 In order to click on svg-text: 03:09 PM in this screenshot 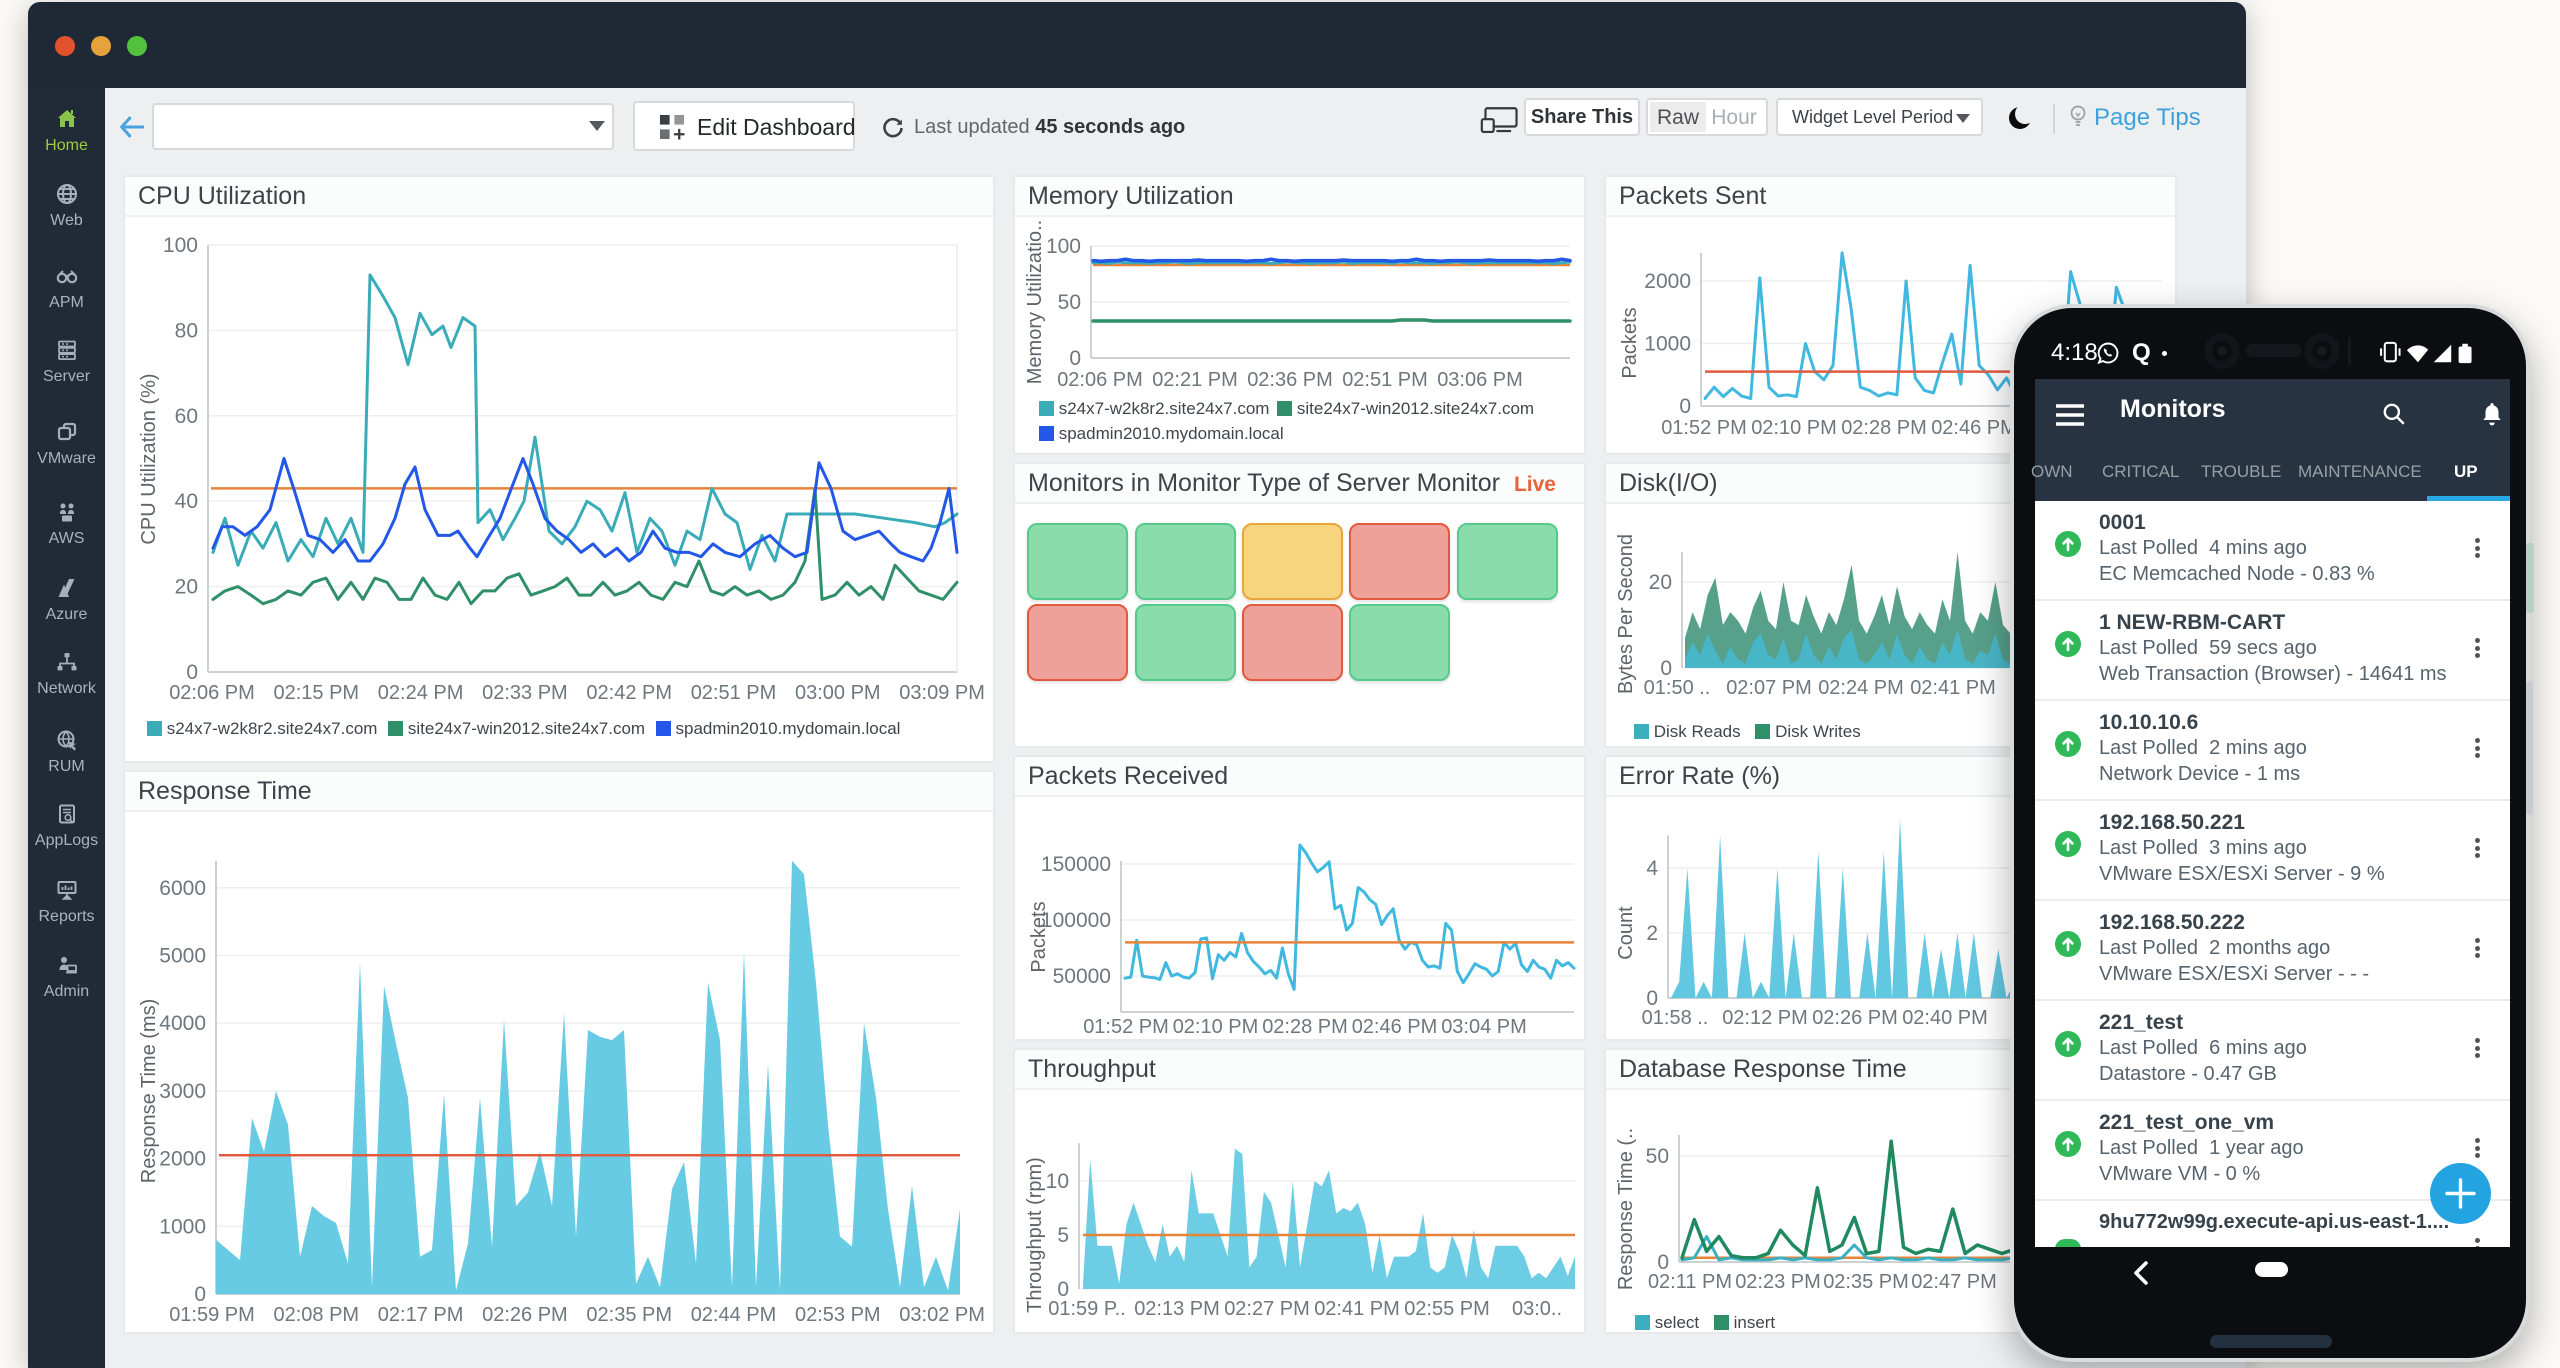, I will do `click(942, 693)`.